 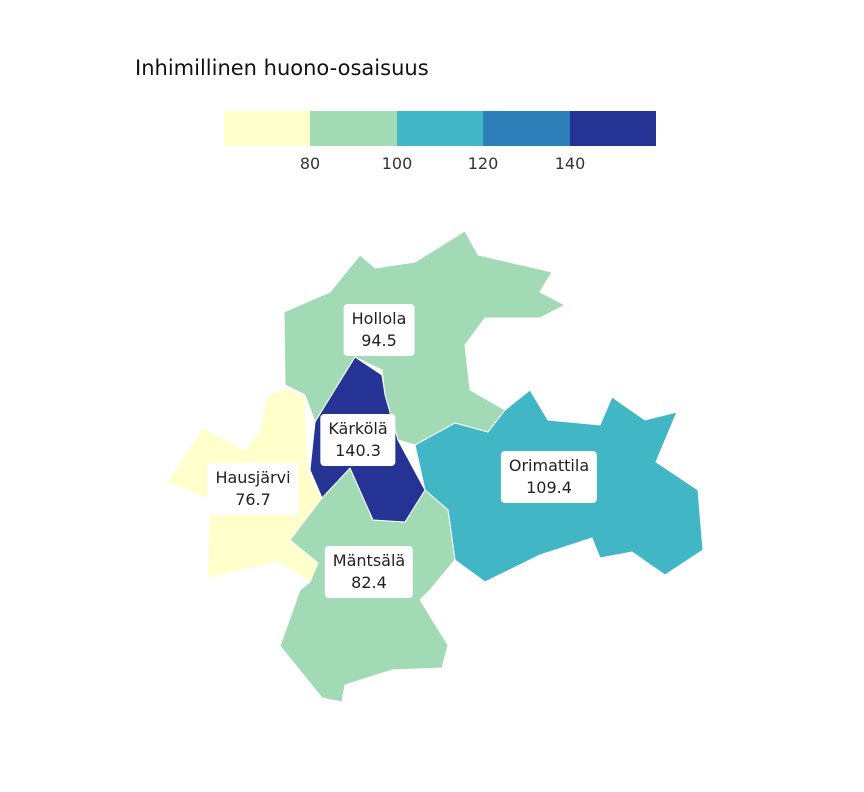 What do you see at coordinates (253, 499) in the screenshot?
I see `region-value: 76.7` at bounding box center [253, 499].